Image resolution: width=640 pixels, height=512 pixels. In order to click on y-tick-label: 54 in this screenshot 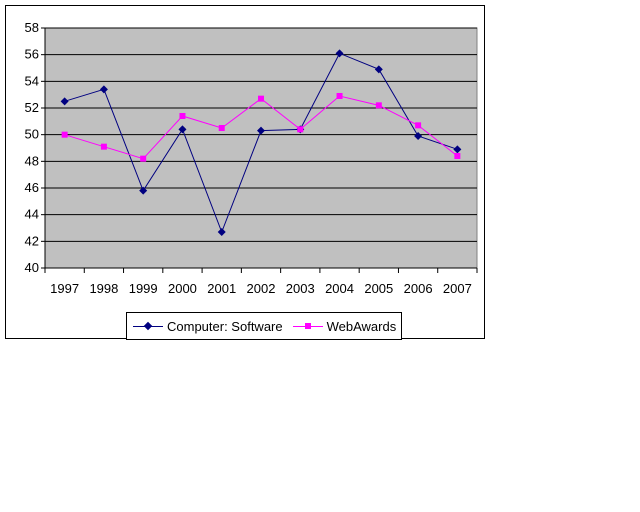, I will do `click(32, 80)`.